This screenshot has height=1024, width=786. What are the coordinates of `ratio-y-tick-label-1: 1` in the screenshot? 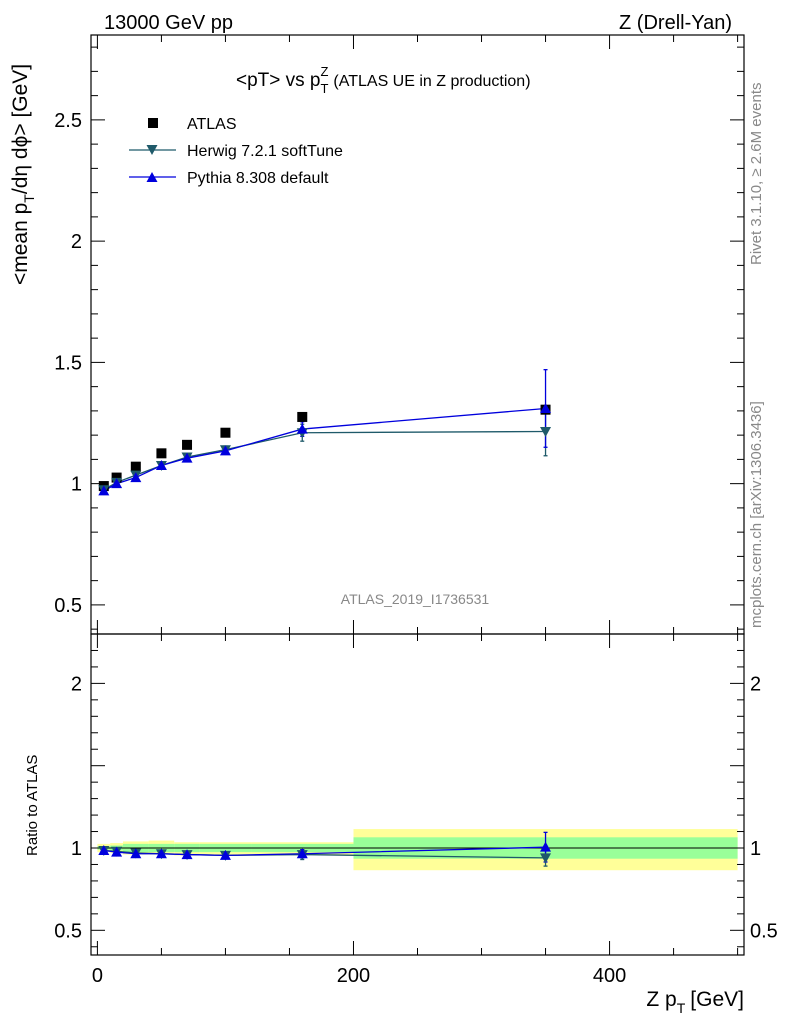 It's located at (76, 849).